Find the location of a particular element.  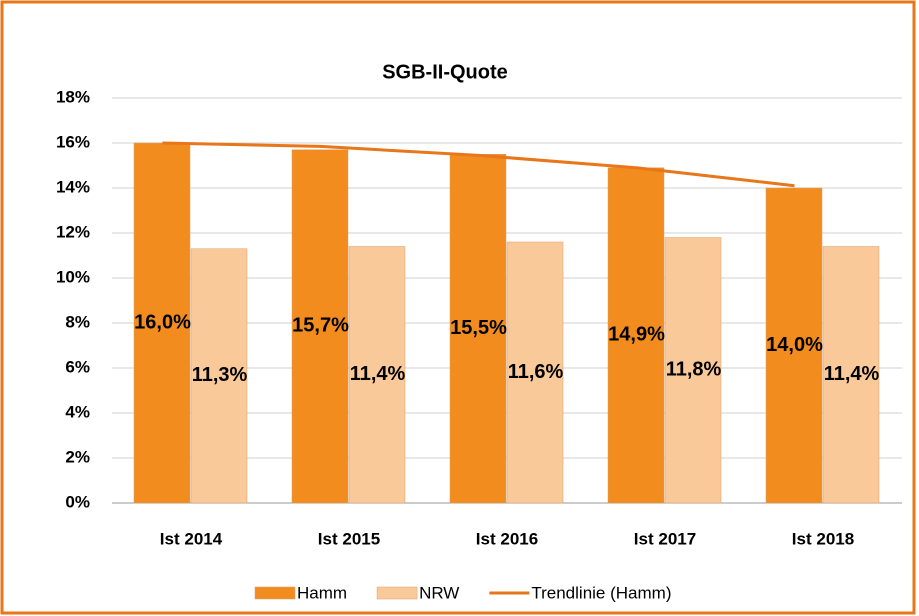

data-label: 11,3% is located at coordinates (220, 375).